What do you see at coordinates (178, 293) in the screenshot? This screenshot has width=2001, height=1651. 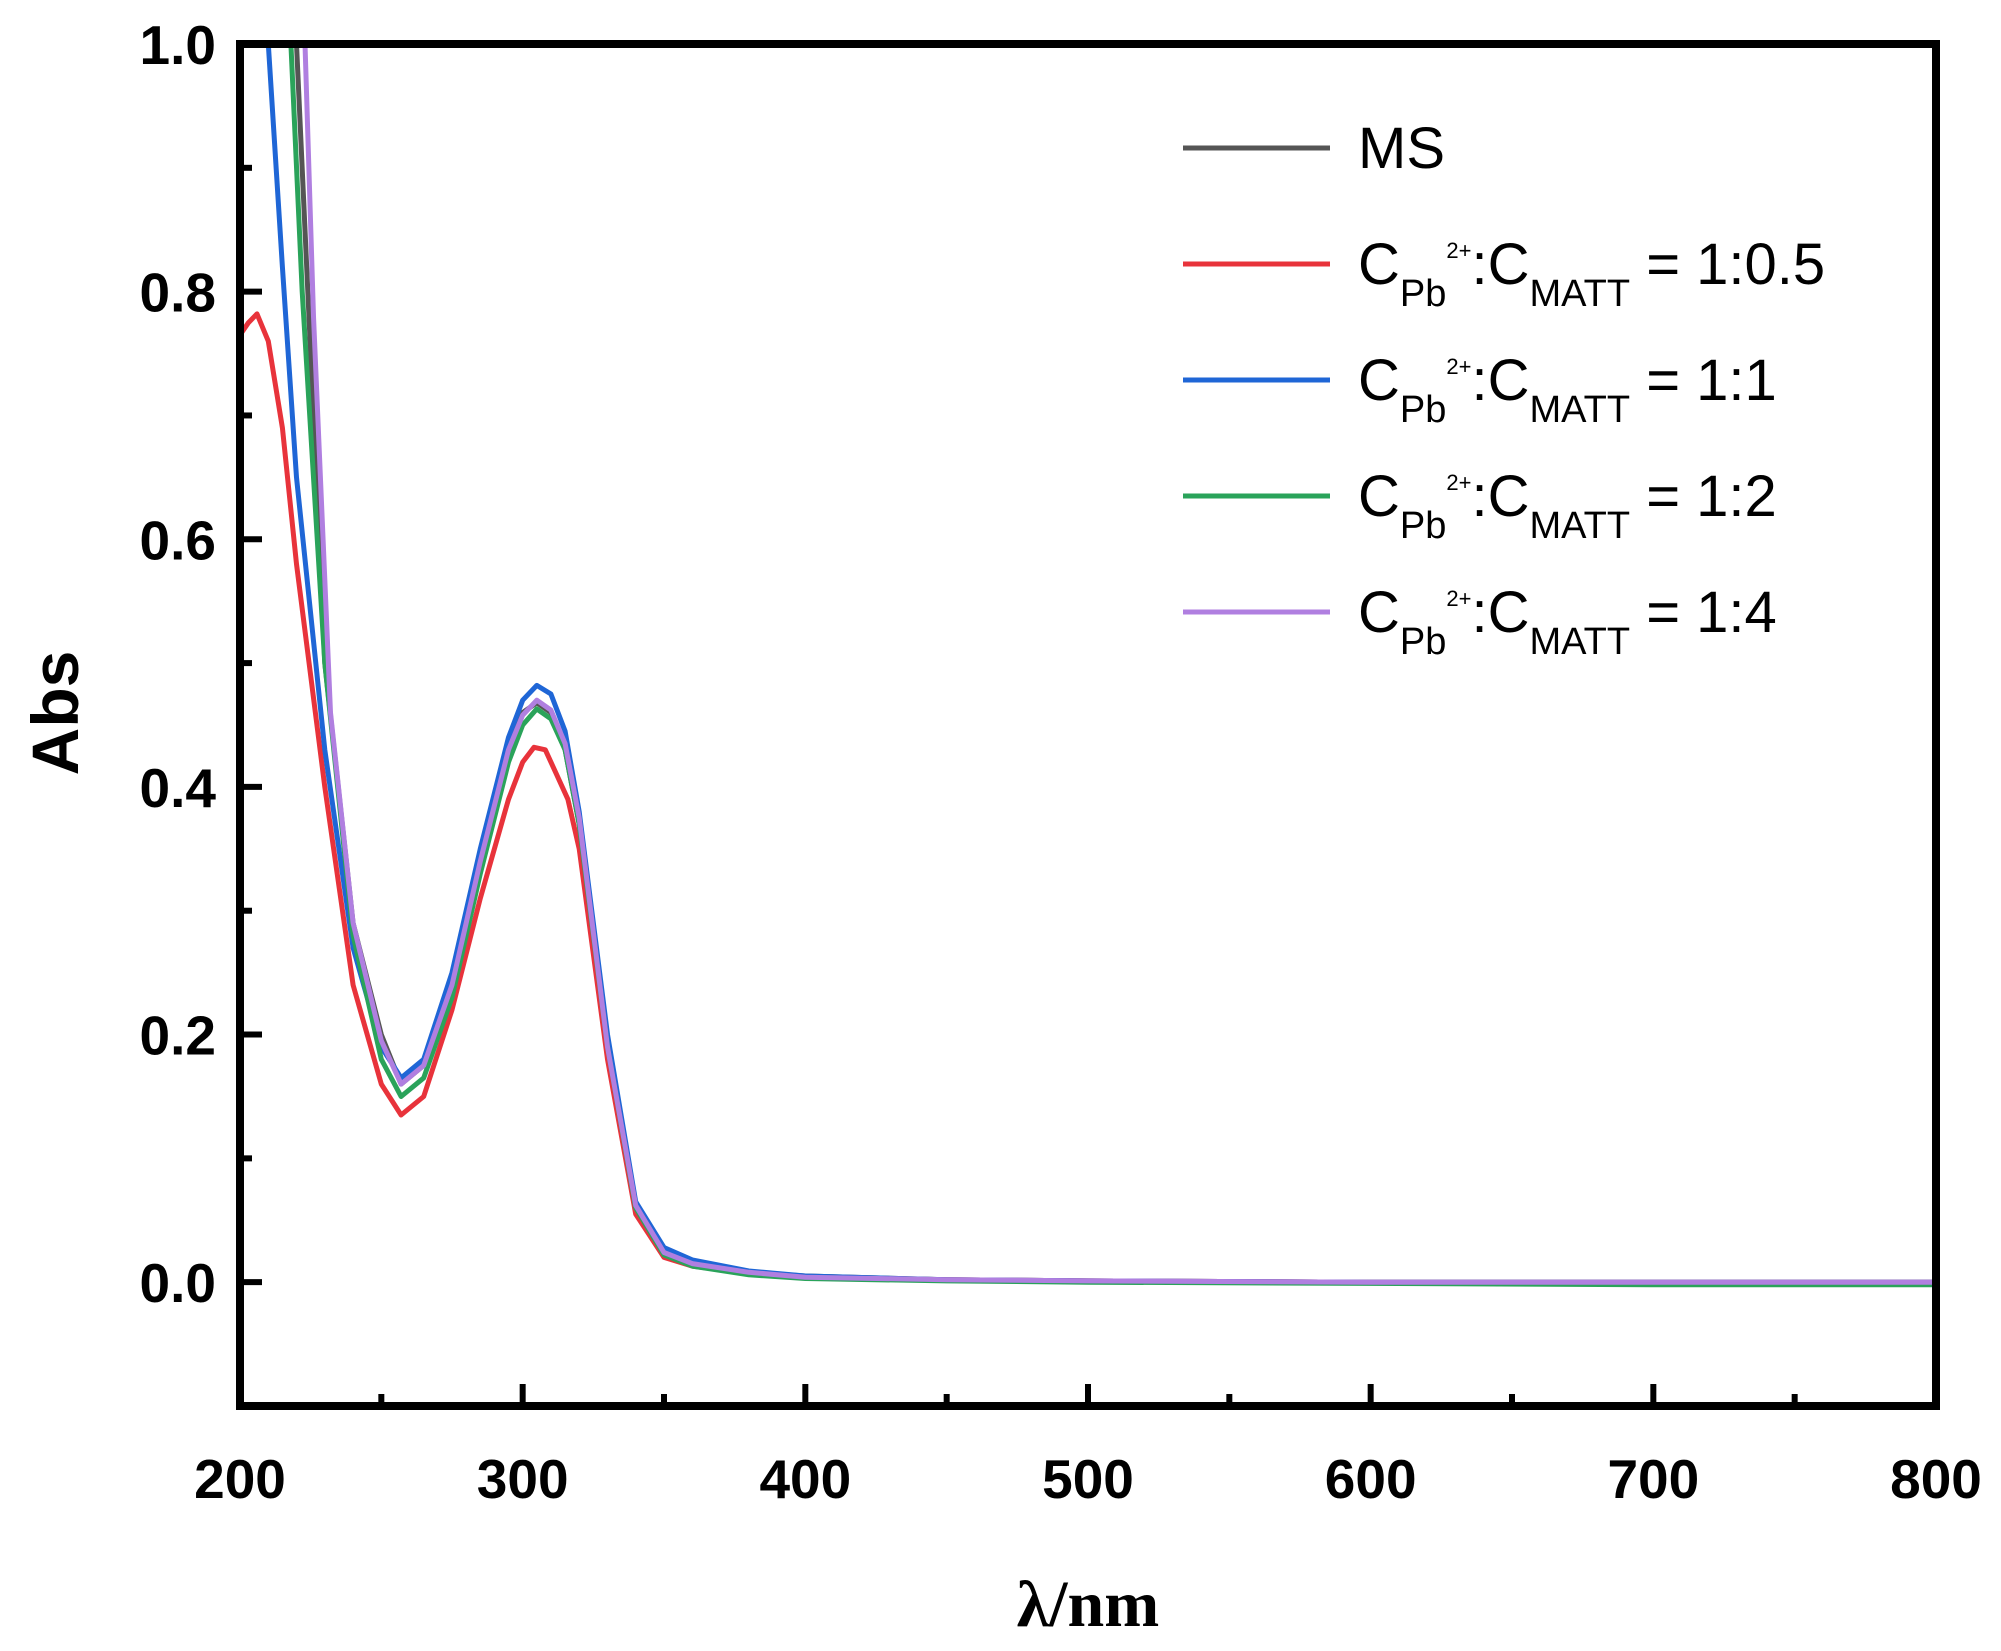 I see `y-tick-label: 0.8` at bounding box center [178, 293].